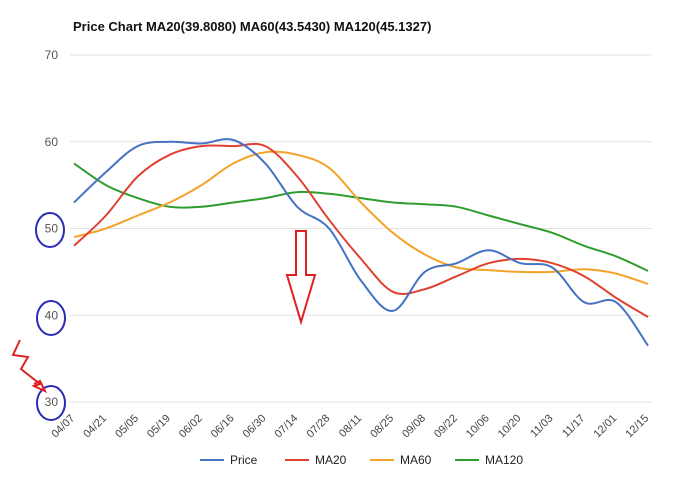  What do you see at coordinates (191, 426) in the screenshot?
I see `x-tick-label: 06/02` at bounding box center [191, 426].